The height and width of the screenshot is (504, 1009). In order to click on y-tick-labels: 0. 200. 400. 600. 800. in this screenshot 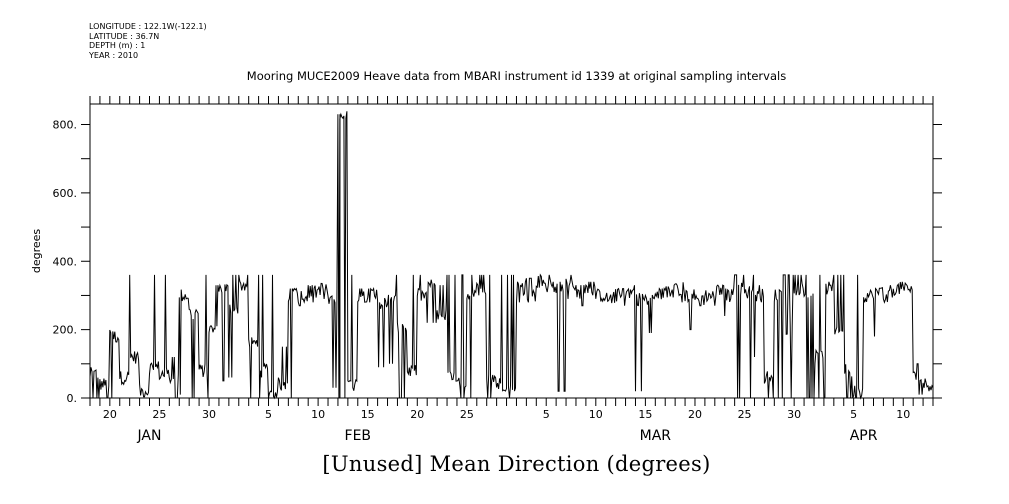, I will do `click(65, 262)`.